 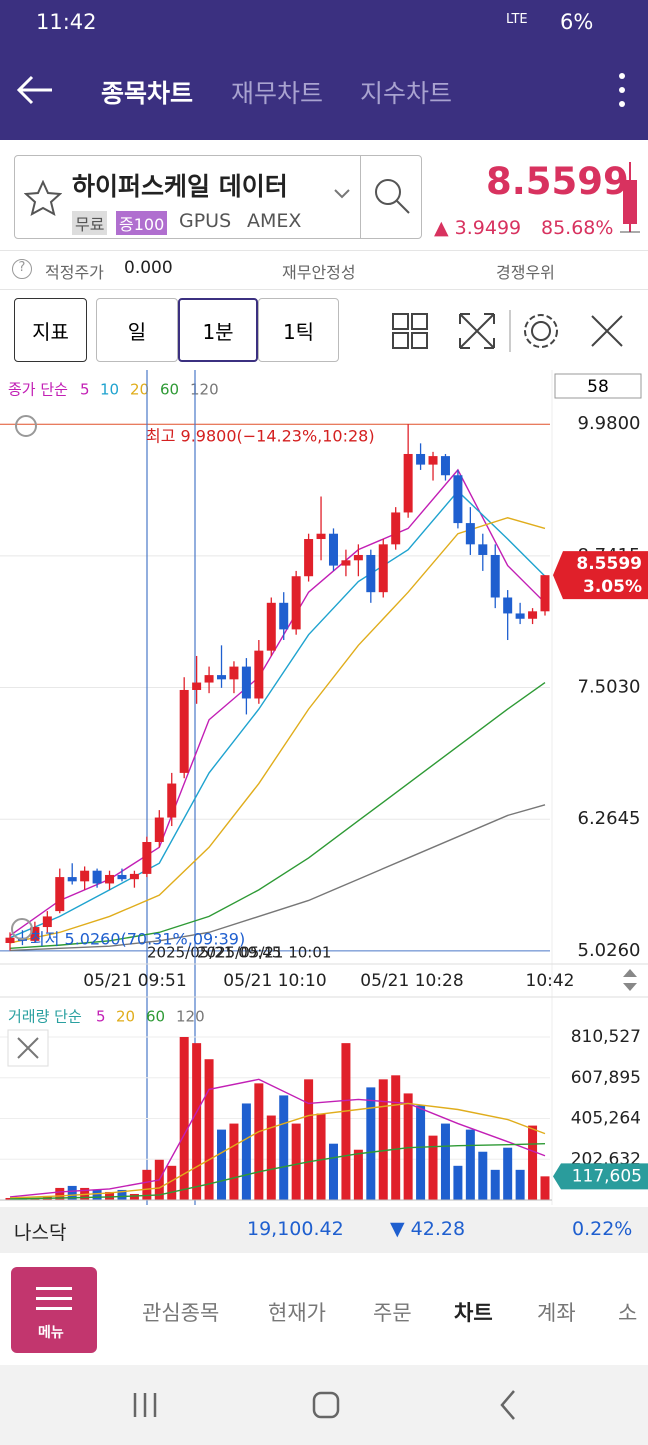 What do you see at coordinates (139, 390) in the screenshot?
I see `legend-item: 20` at bounding box center [139, 390].